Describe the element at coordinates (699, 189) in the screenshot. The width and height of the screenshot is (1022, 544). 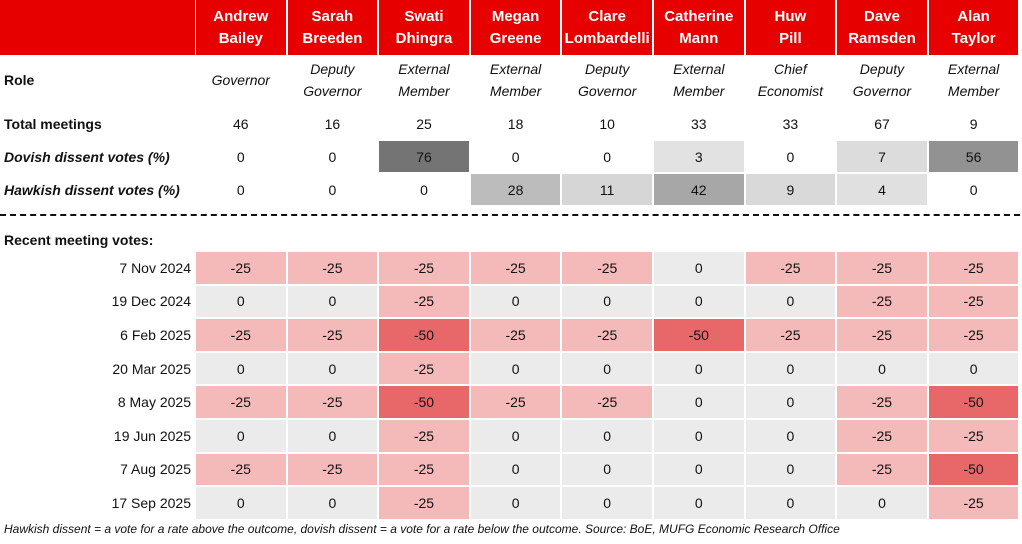
I see `text: 42` at that location.